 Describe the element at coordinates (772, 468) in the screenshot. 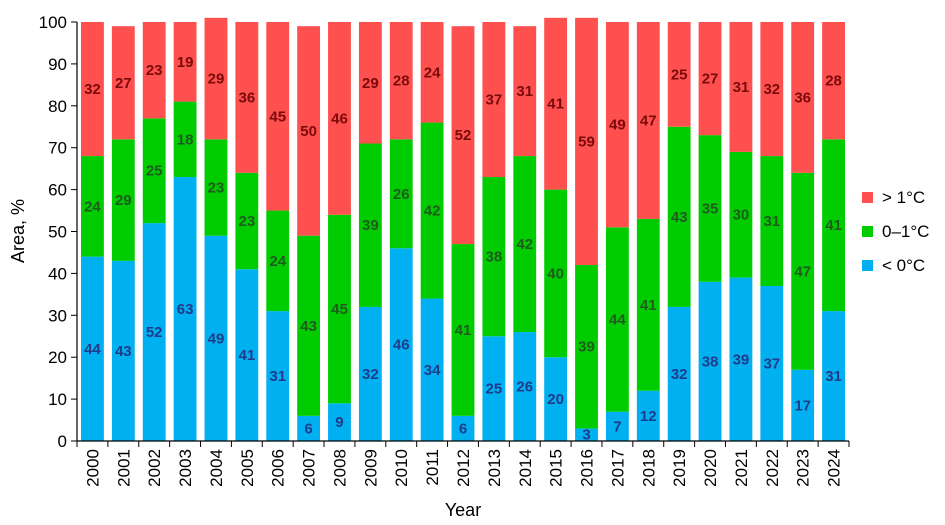

I see `x-tick-label: 2022` at that location.